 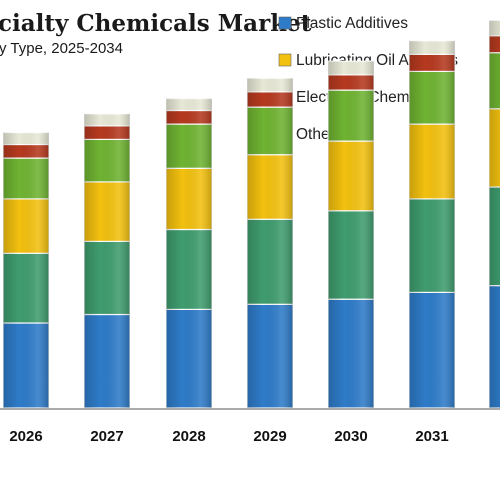 I want to click on chart-subtitle: y Type, 2025-2034, so click(x=61, y=48).